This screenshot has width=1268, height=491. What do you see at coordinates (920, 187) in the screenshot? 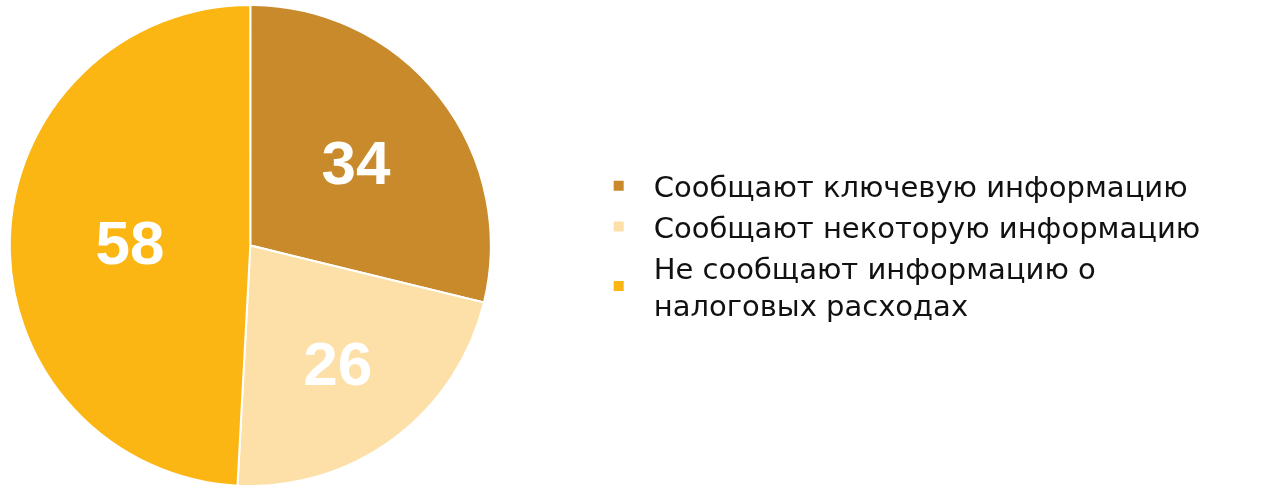
I see `legend-label: Сообщают ключевую информацию` at bounding box center [920, 187].